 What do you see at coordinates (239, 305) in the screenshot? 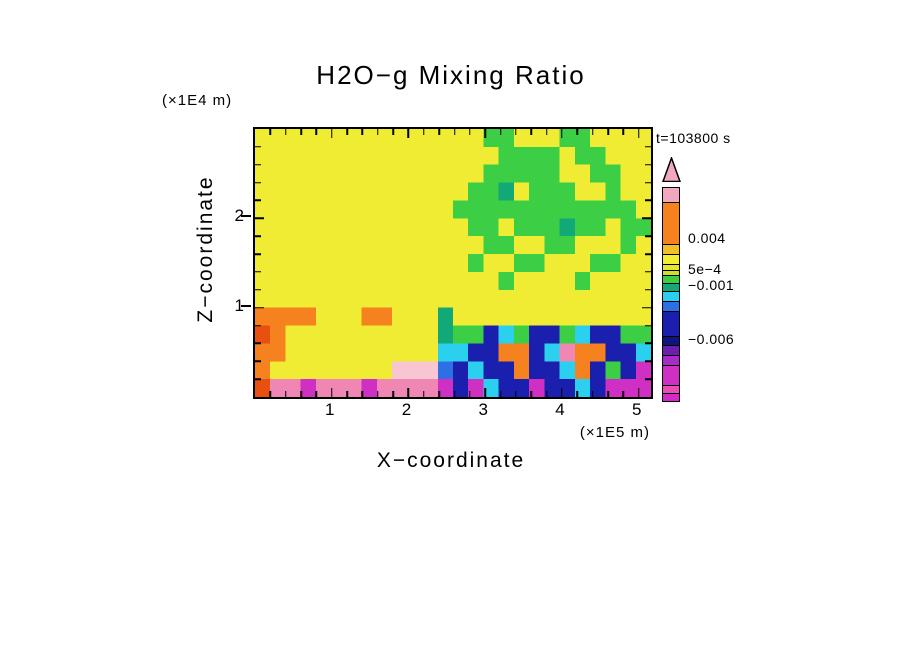
I see `z-tick-label: 1` at bounding box center [239, 305].